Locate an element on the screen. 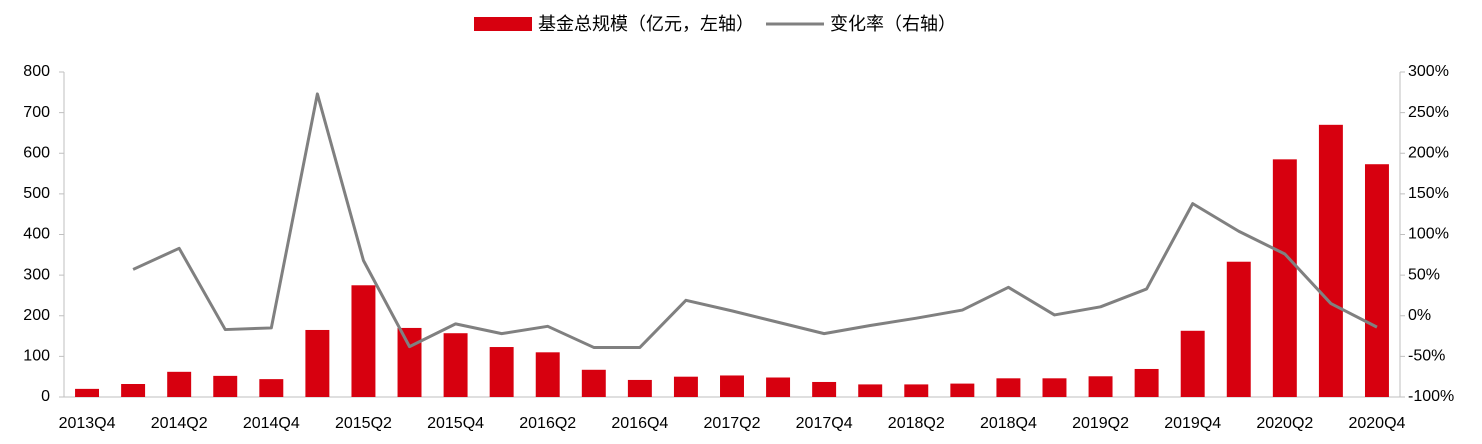 Image resolution: width=1482 pixels, height=444 pixels. y2-tick-label: 100% is located at coordinates (1428, 234).